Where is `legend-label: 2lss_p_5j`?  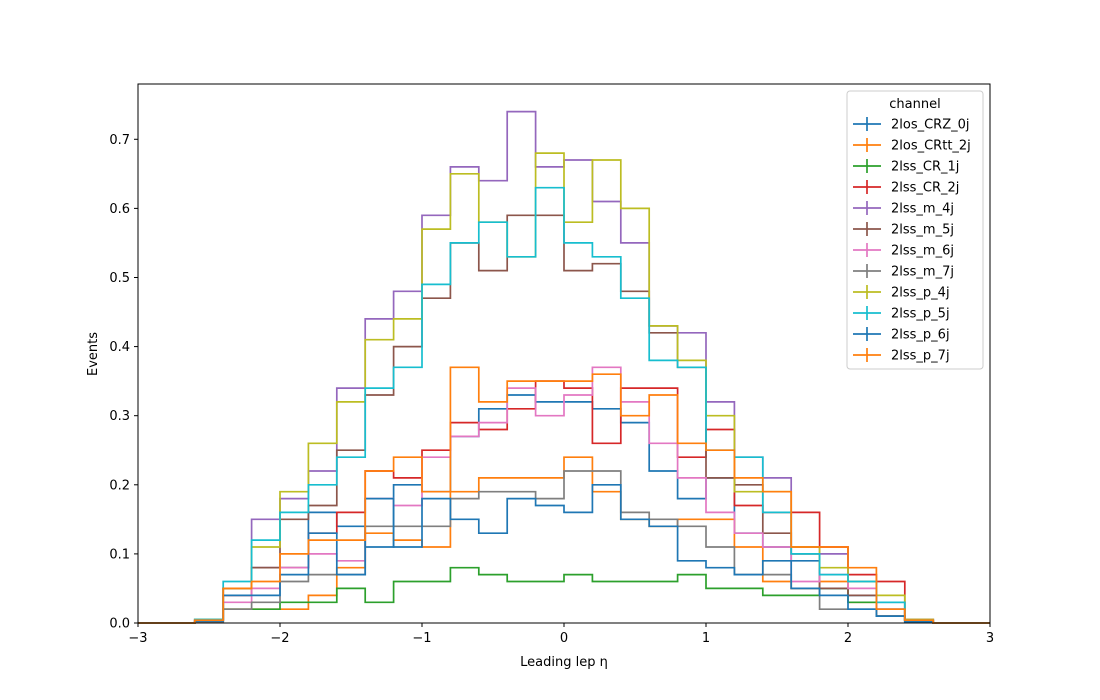
legend-label: 2lss_p_5j is located at coordinates (920, 314).